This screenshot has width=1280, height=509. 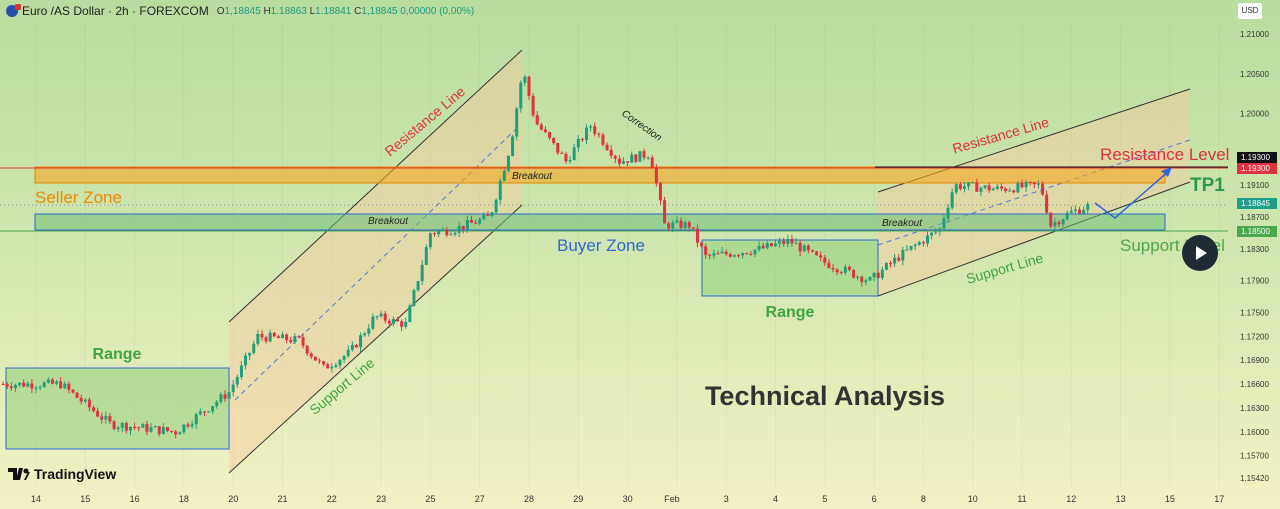 I want to click on tradingview-logo-icon, so click(x=19, y=474).